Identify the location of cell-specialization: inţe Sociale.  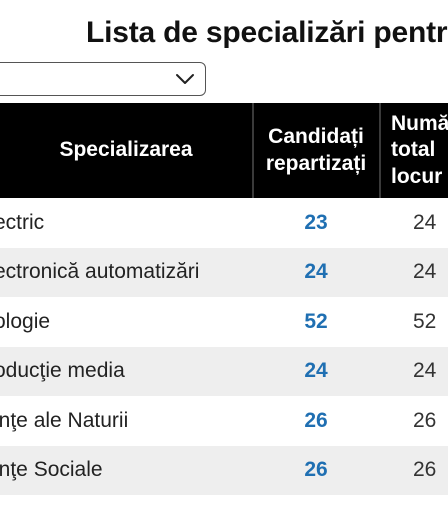
(51, 470).